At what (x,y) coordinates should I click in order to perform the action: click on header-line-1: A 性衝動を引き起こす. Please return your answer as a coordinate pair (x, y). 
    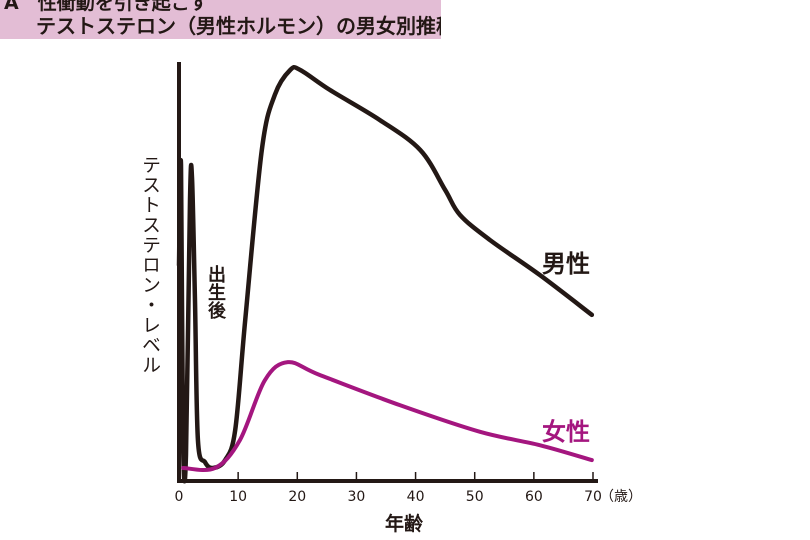
    Looking at the image, I should click on (106, 7).